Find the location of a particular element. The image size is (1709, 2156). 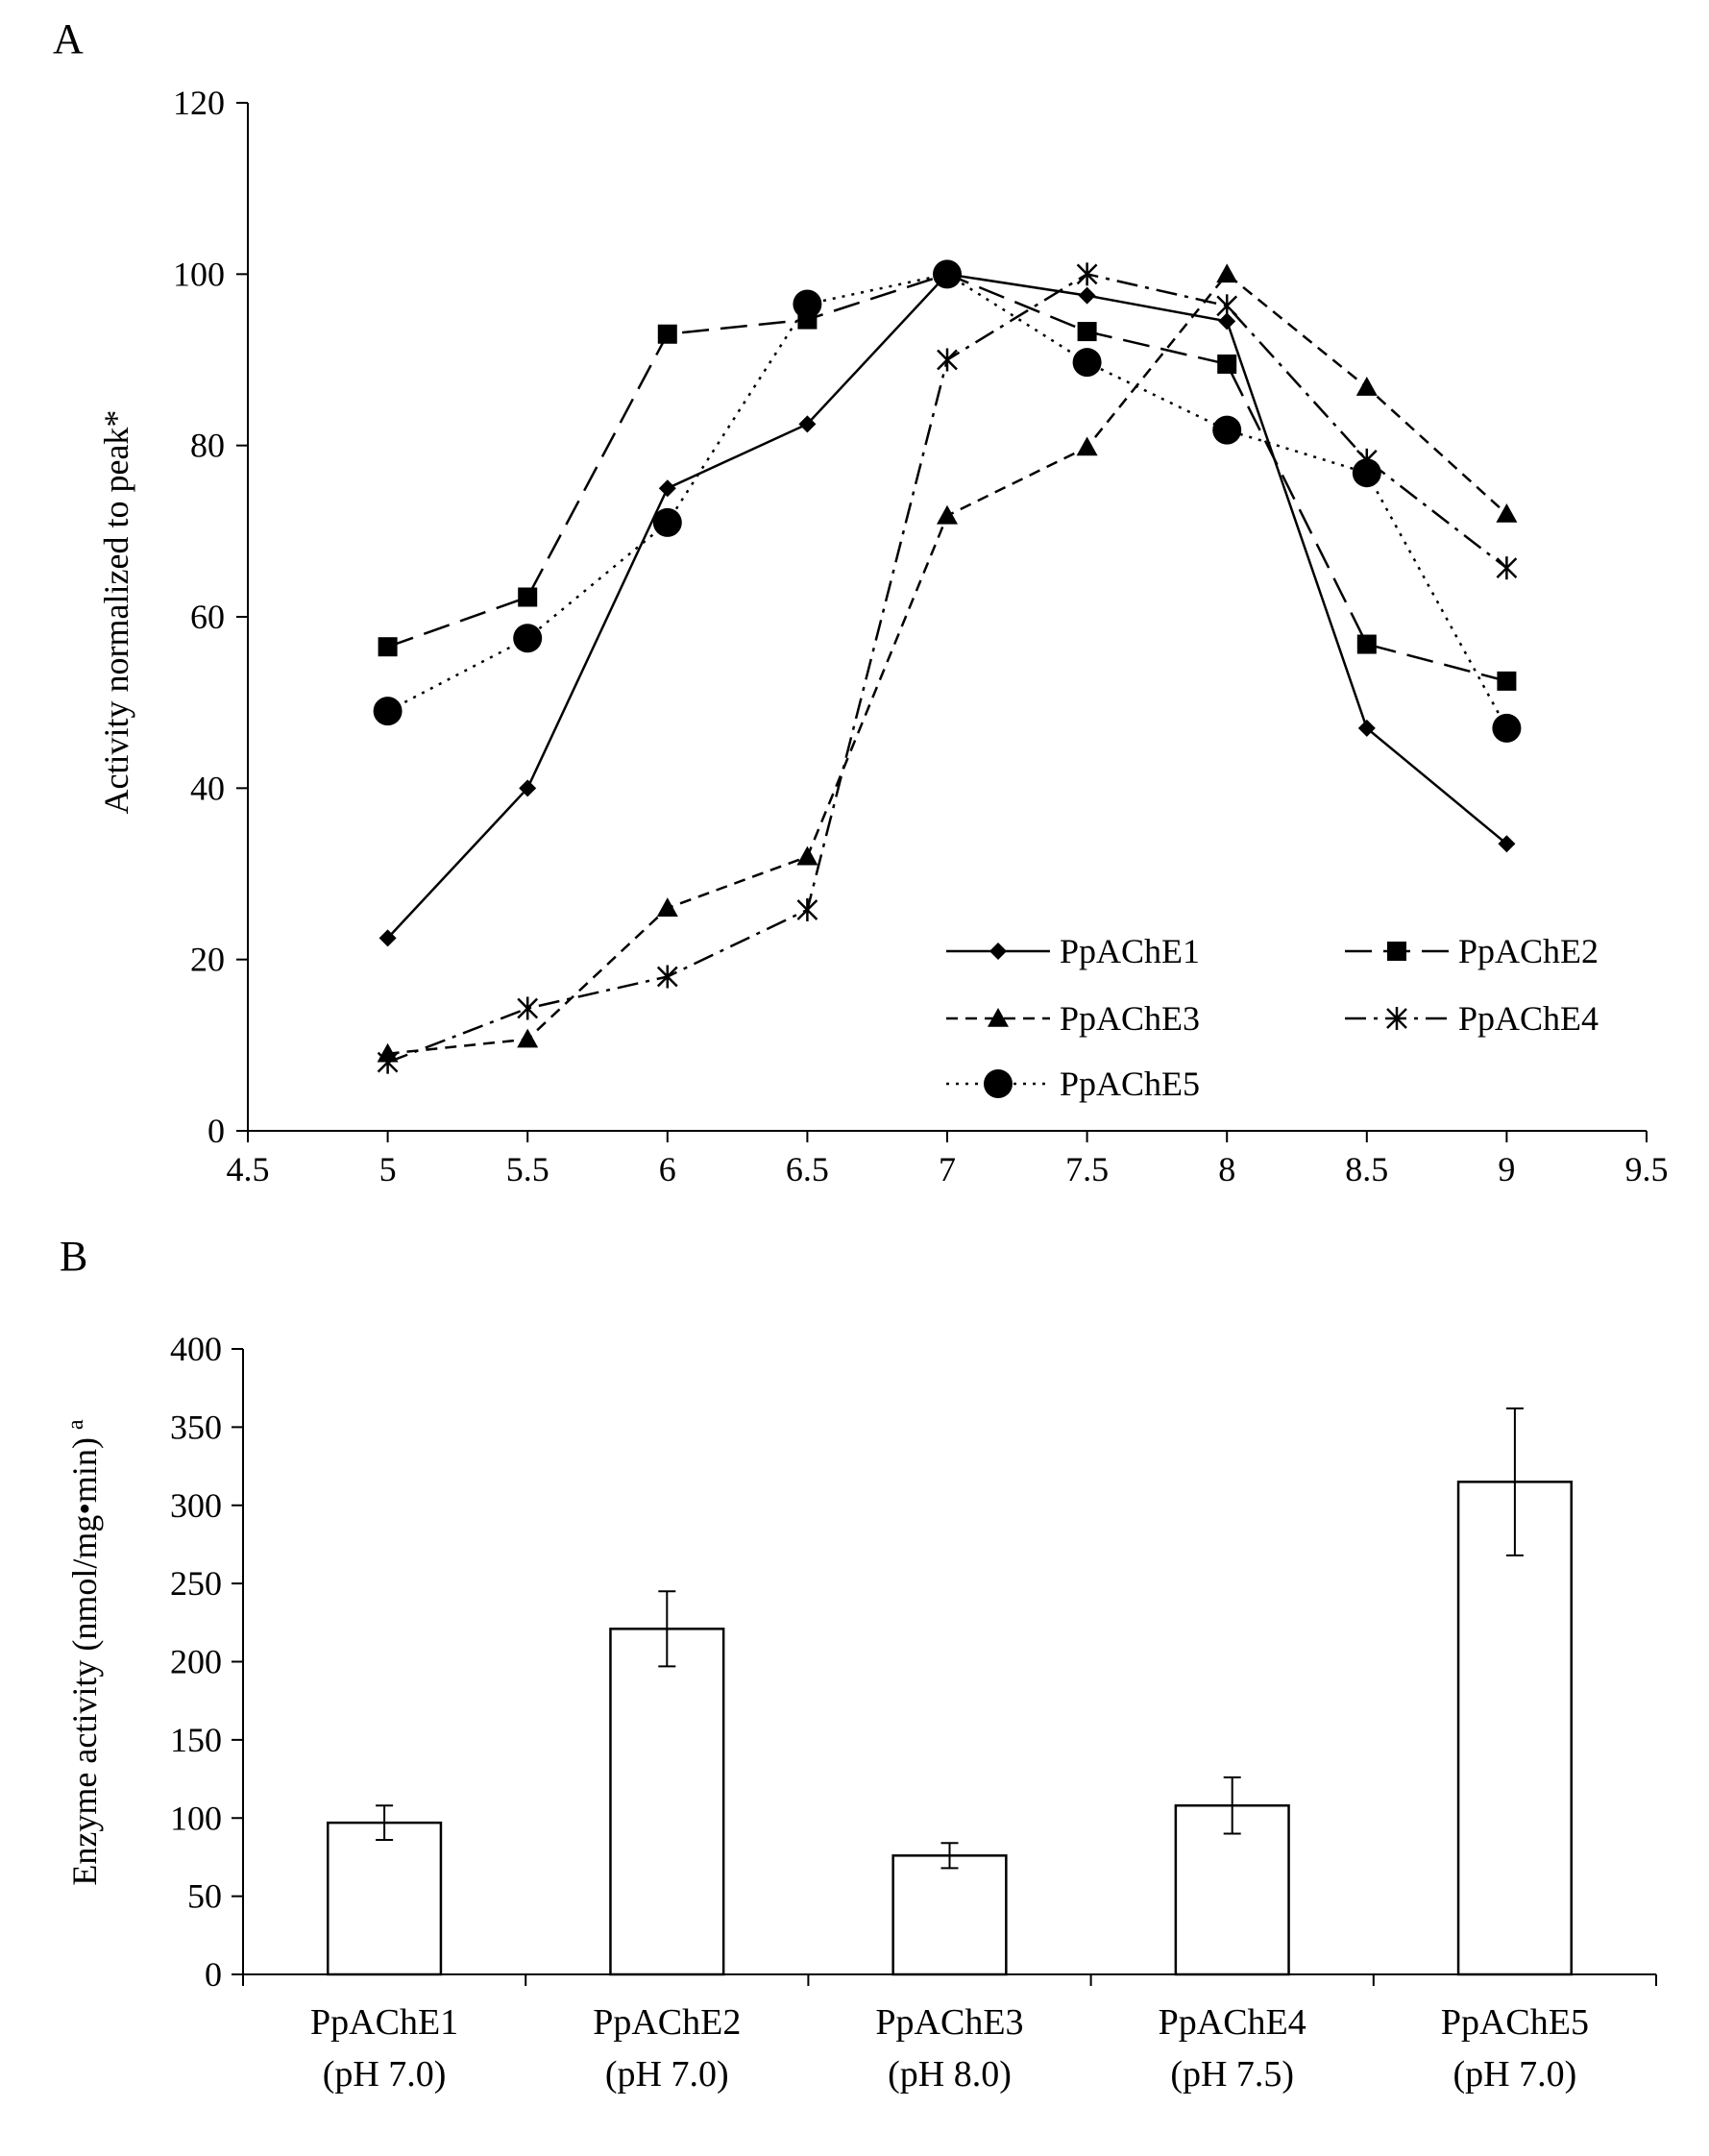

bar-group-ppache3 is located at coordinates (949, 1909).